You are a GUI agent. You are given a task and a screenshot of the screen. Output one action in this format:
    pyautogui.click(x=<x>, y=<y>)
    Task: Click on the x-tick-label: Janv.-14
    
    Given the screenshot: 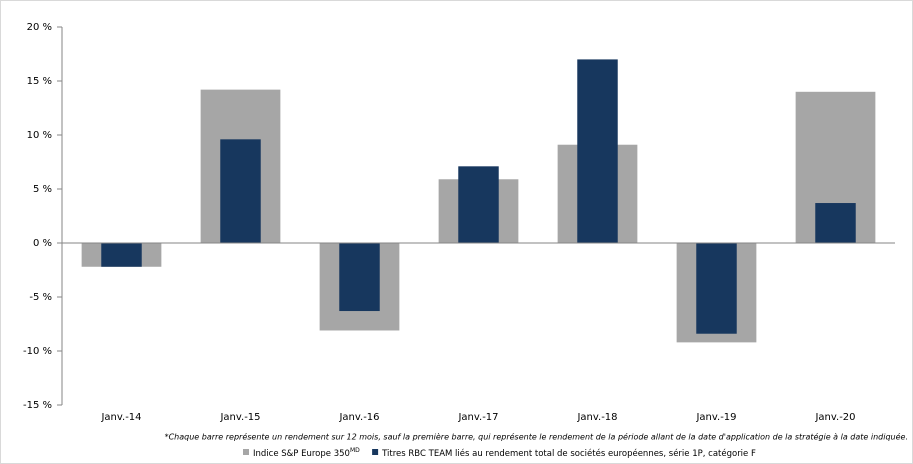 What is the action you would take?
    pyautogui.click(x=120, y=417)
    